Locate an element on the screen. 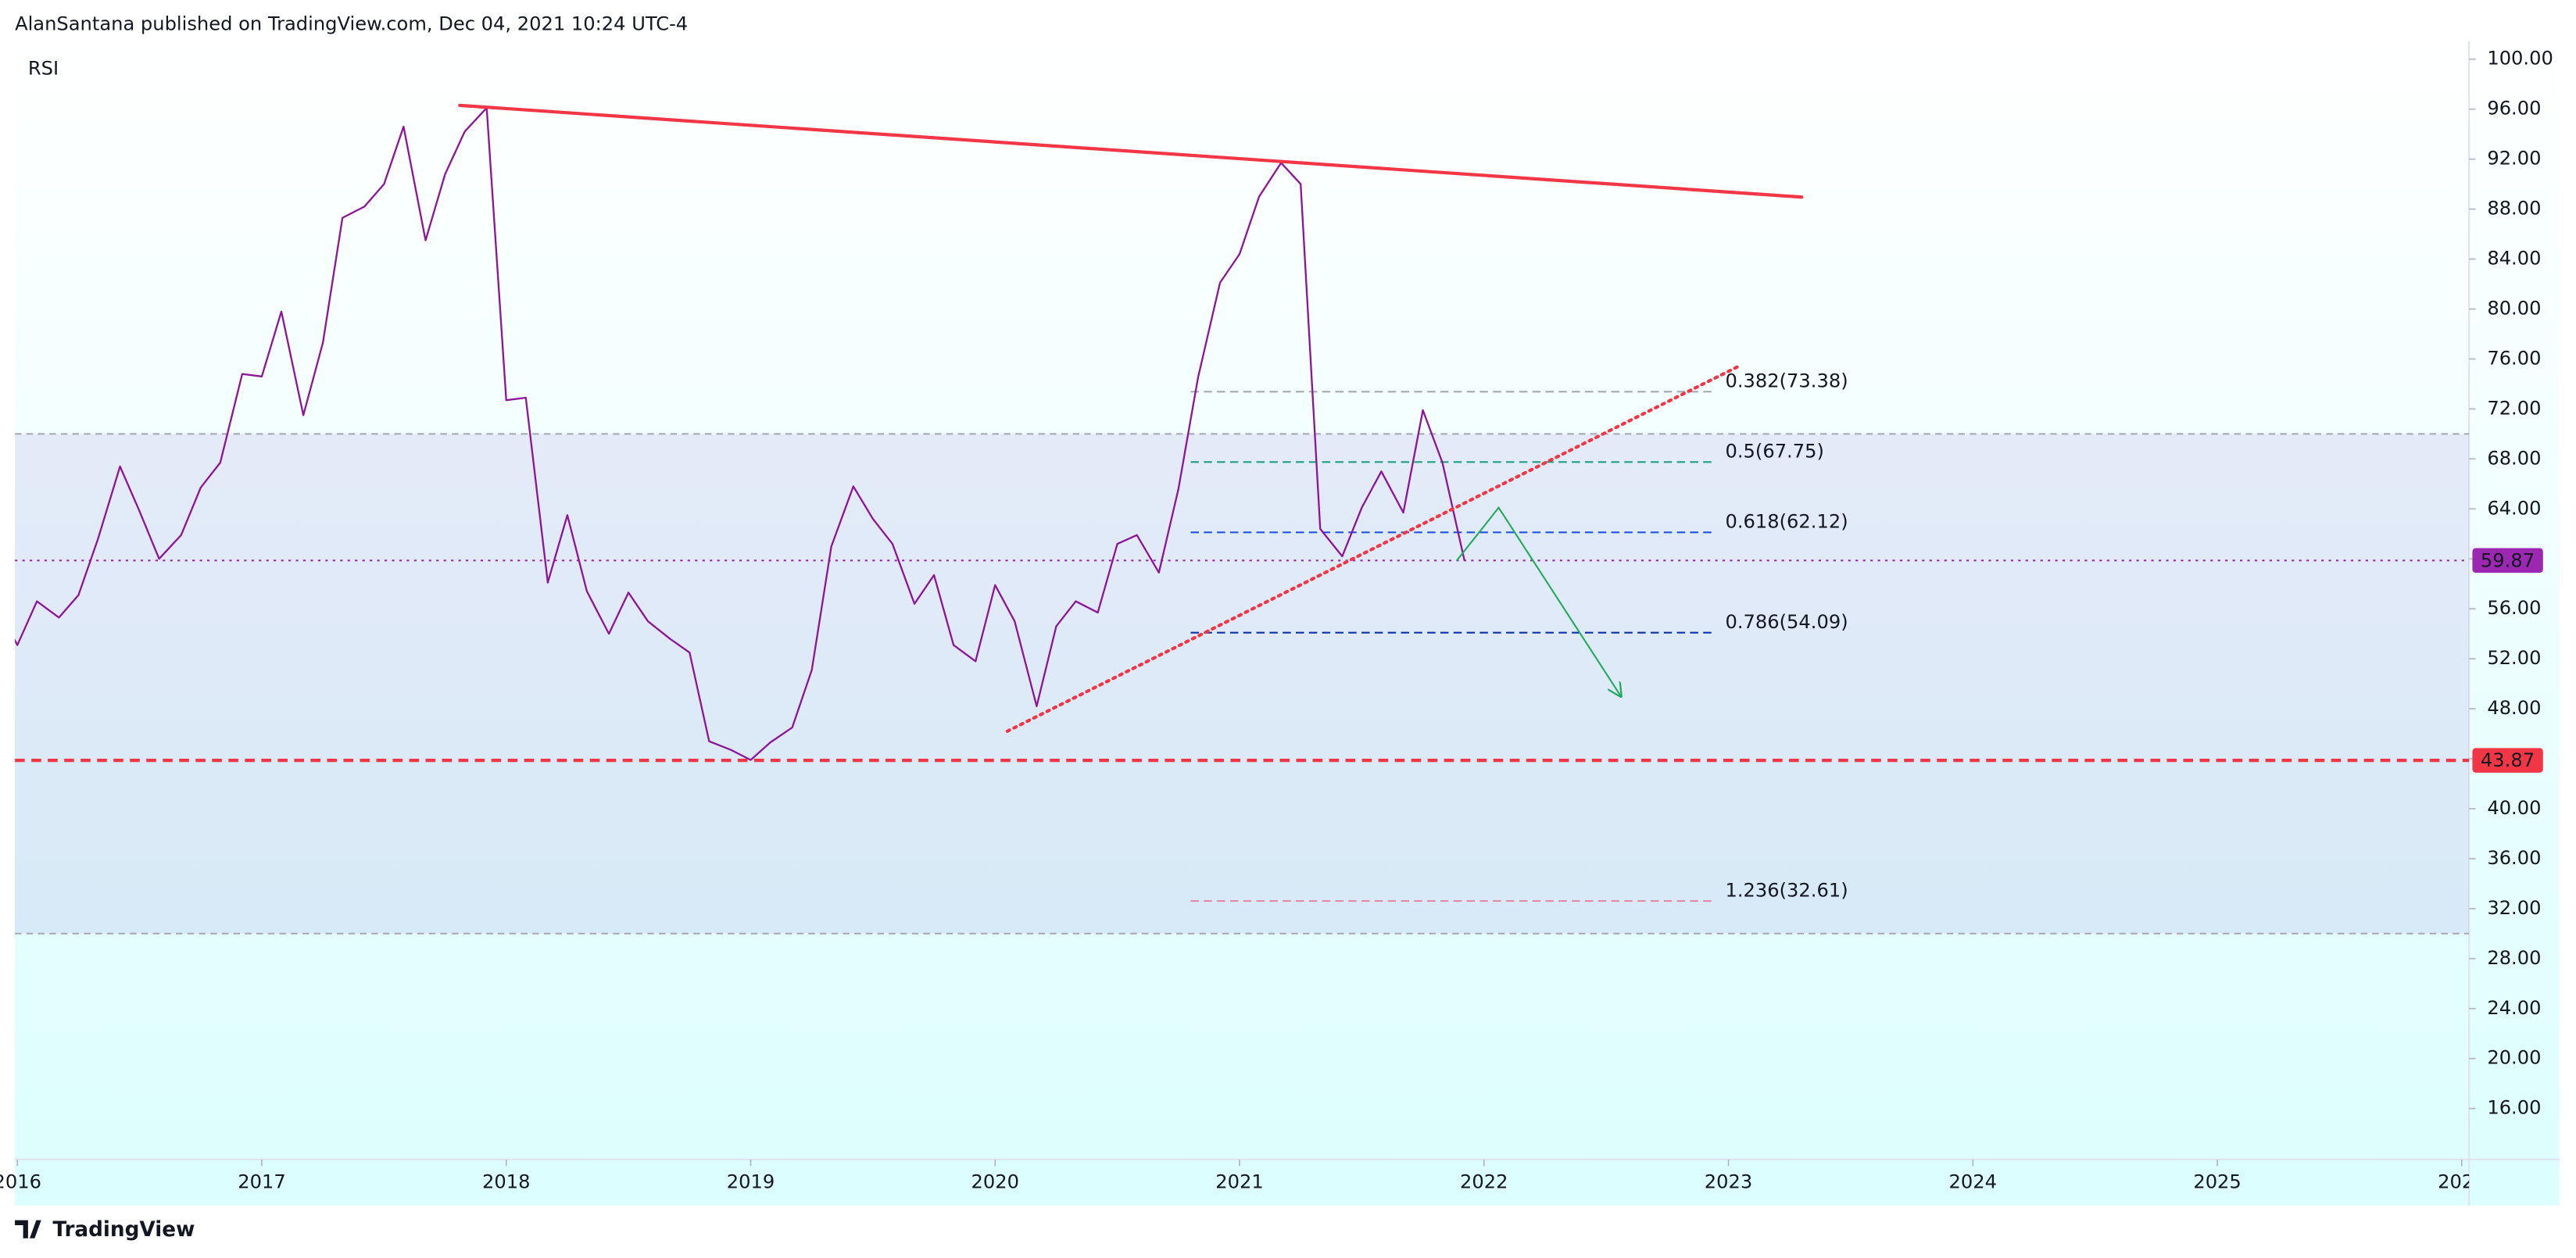 This screenshot has height=1258, width=2576. price-label: 59.87 is located at coordinates (2508, 560).